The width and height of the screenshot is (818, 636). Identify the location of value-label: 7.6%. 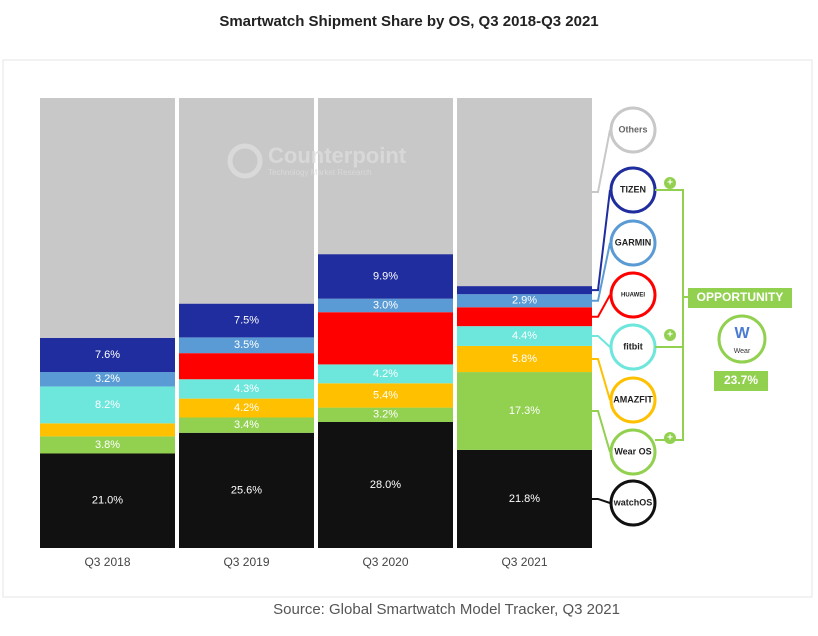
(107, 355).